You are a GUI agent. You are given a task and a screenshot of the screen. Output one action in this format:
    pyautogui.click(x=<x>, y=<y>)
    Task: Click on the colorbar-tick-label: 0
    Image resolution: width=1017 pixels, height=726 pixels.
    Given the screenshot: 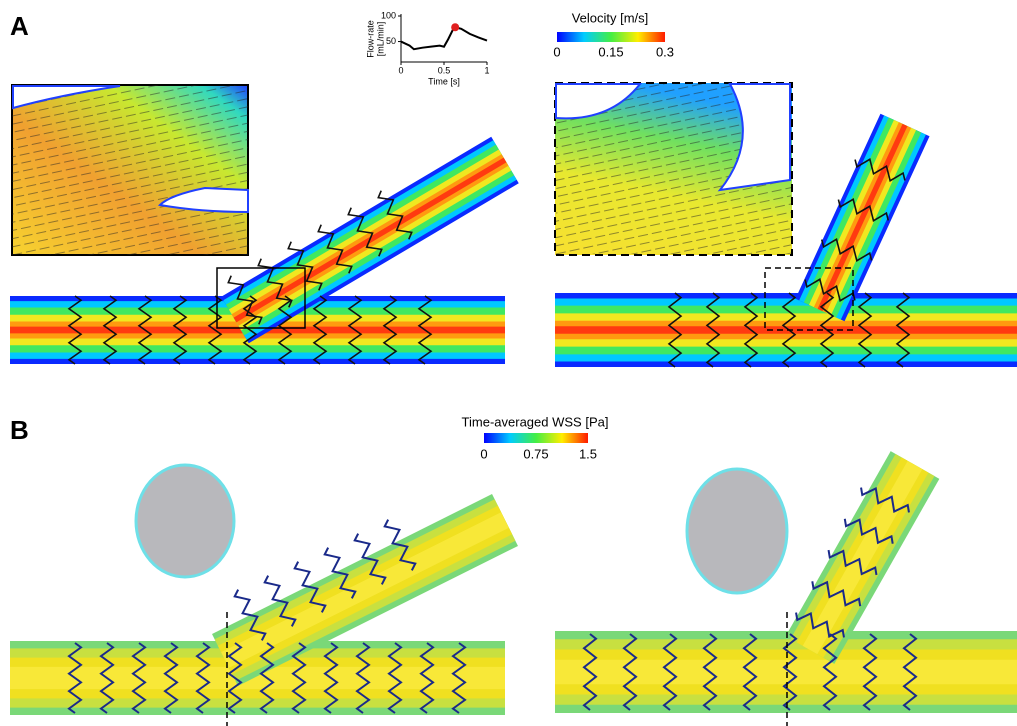 What is the action you would take?
    pyautogui.click(x=483, y=453)
    